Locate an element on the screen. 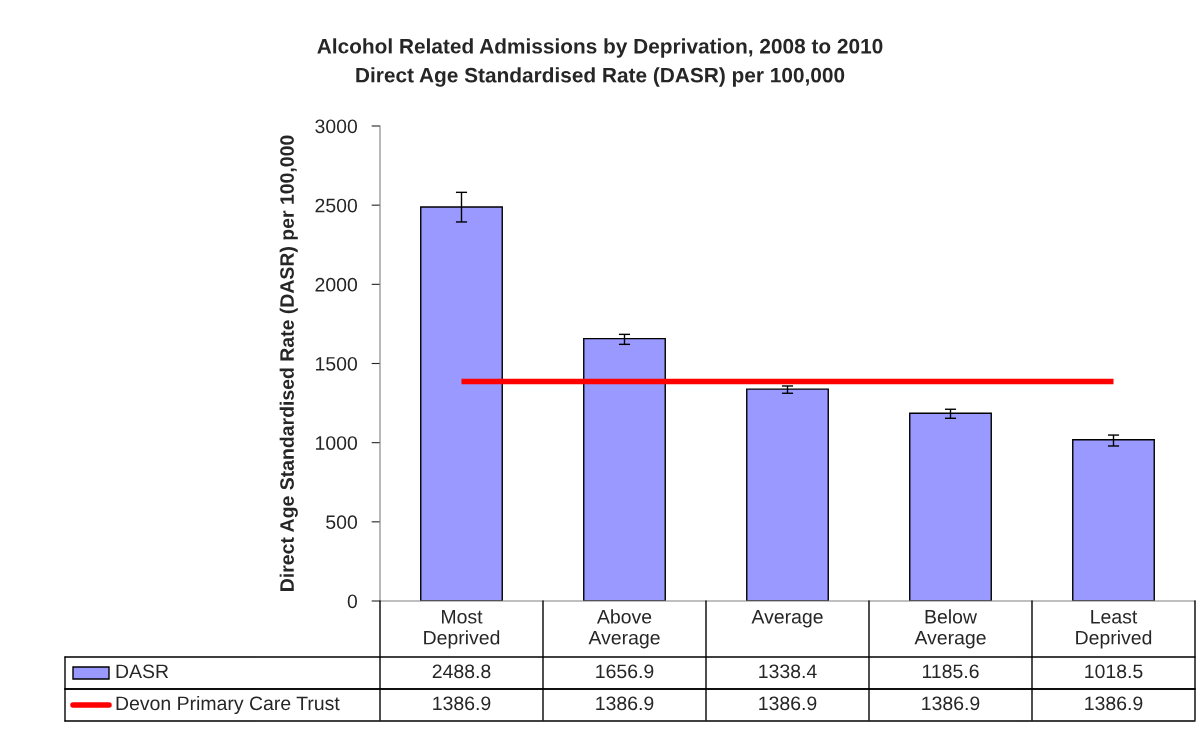 This screenshot has height=738, width=1200. data-label: 2488.8 is located at coordinates (461, 671).